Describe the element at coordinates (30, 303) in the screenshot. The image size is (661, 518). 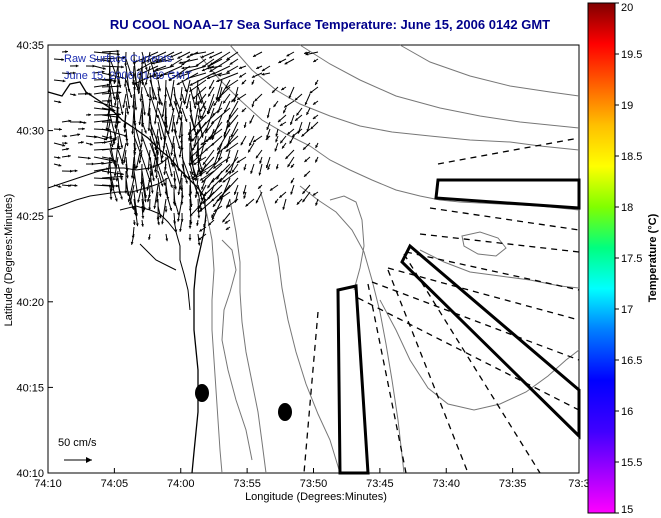
I see `y-tick-label: 40:20` at that location.